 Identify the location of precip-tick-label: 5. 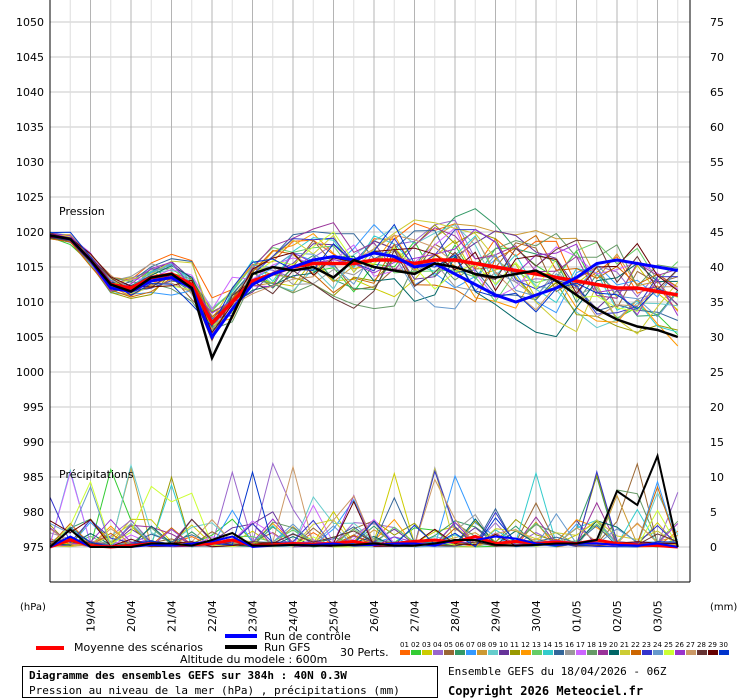
(713, 512).